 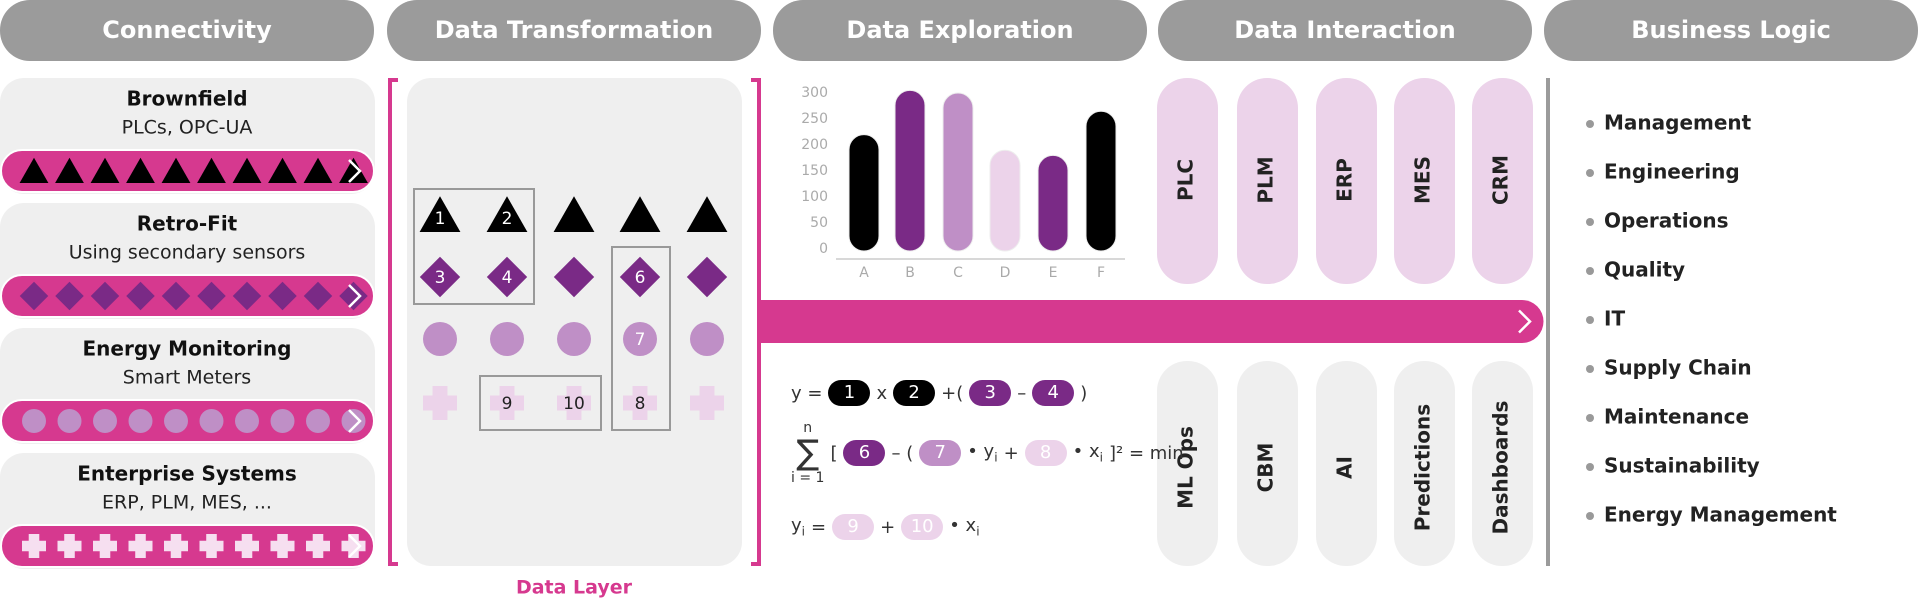 I want to click on x-tick-label: A, so click(x=864, y=273).